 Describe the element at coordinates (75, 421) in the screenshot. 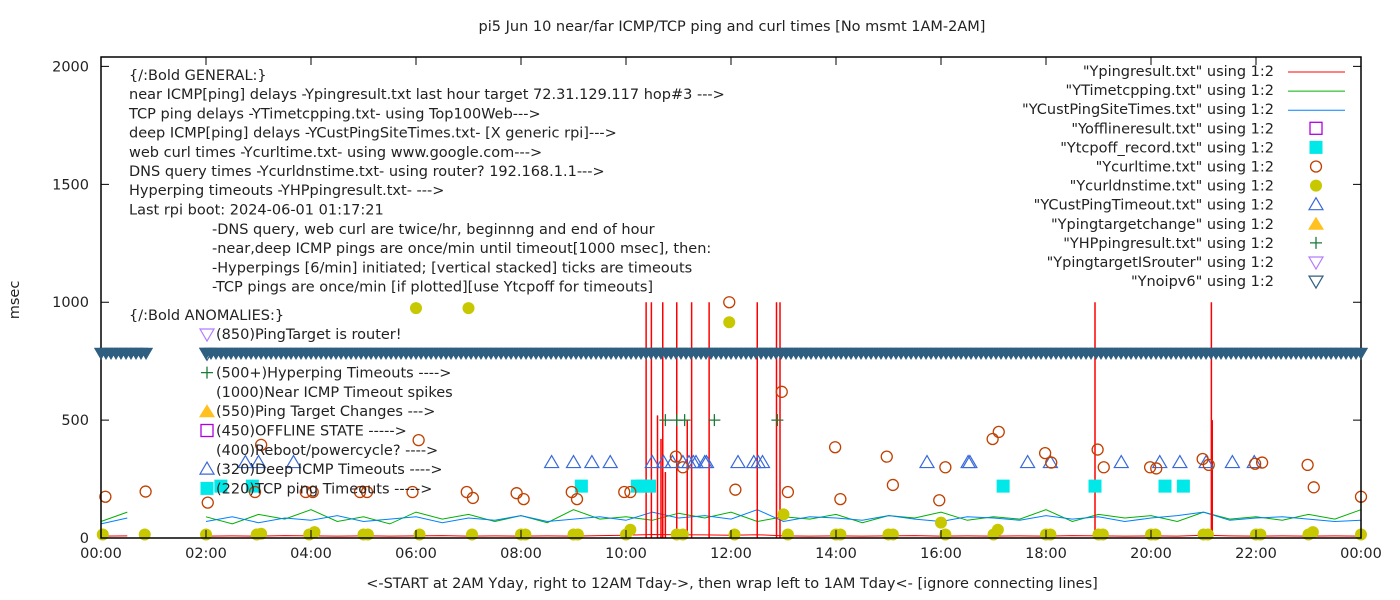

I see `y-tick-label: 500` at that location.